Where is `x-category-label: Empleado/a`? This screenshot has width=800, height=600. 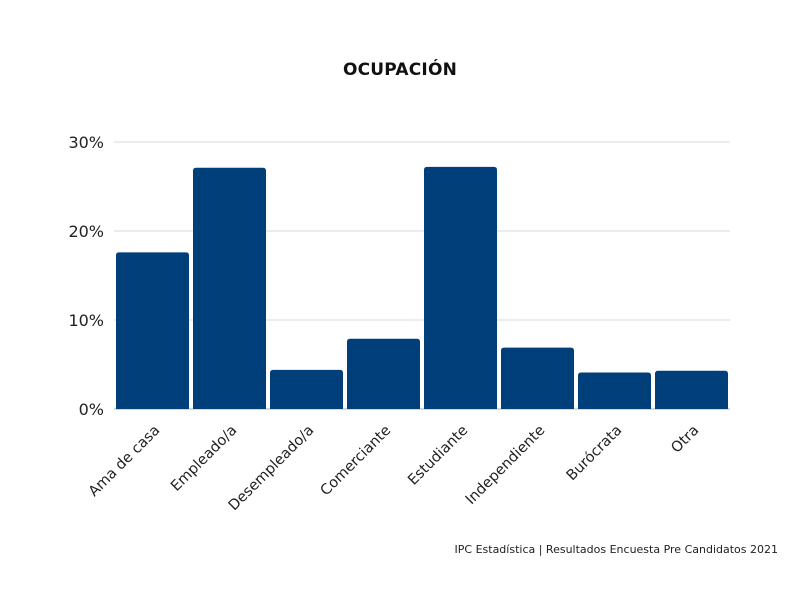 x-category-label: Empleado/a is located at coordinates (204, 459).